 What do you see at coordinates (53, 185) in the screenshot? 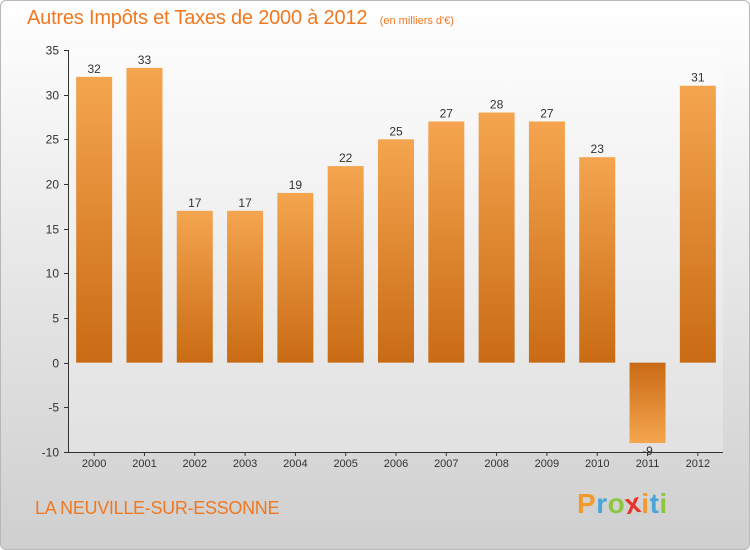
I see `y-tick-label: 20` at bounding box center [53, 185].